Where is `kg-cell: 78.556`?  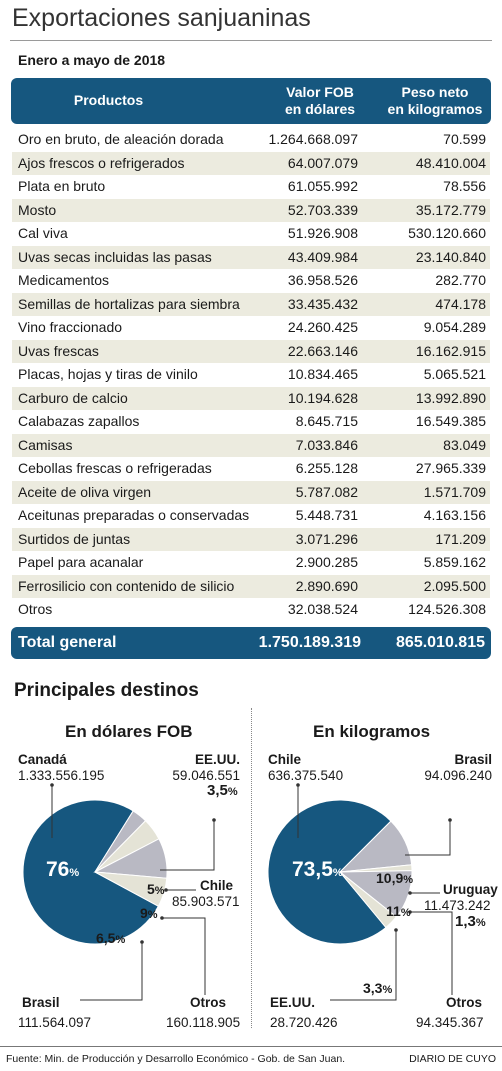
kg-cell: 78.556 is located at coordinates (464, 186).